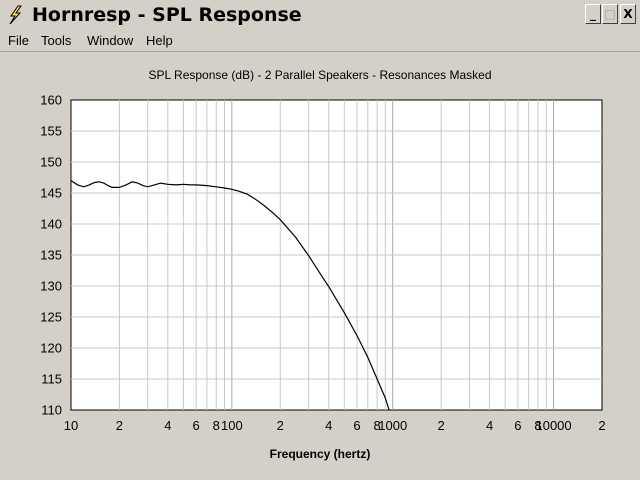 This screenshot has width=640, height=480. What do you see at coordinates (51, 224) in the screenshot?
I see `y-tick-label: 140` at bounding box center [51, 224].